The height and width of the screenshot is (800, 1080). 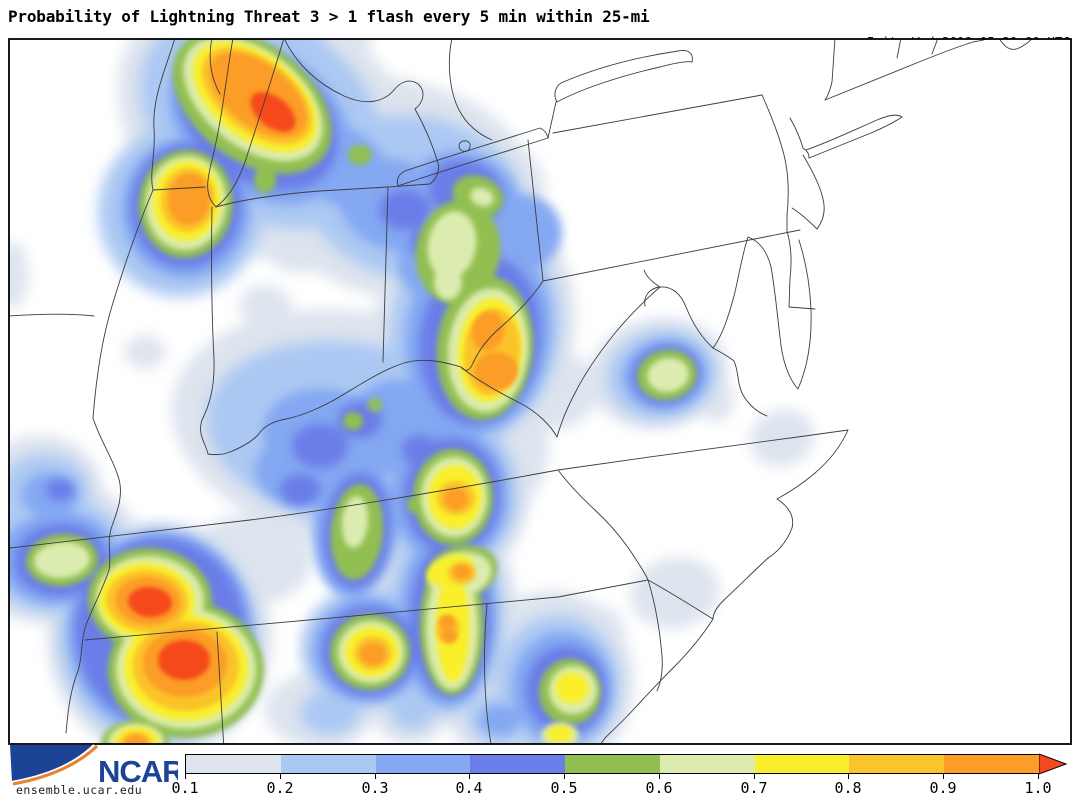 I want to click on river-delaware, so click(x=775, y=163).